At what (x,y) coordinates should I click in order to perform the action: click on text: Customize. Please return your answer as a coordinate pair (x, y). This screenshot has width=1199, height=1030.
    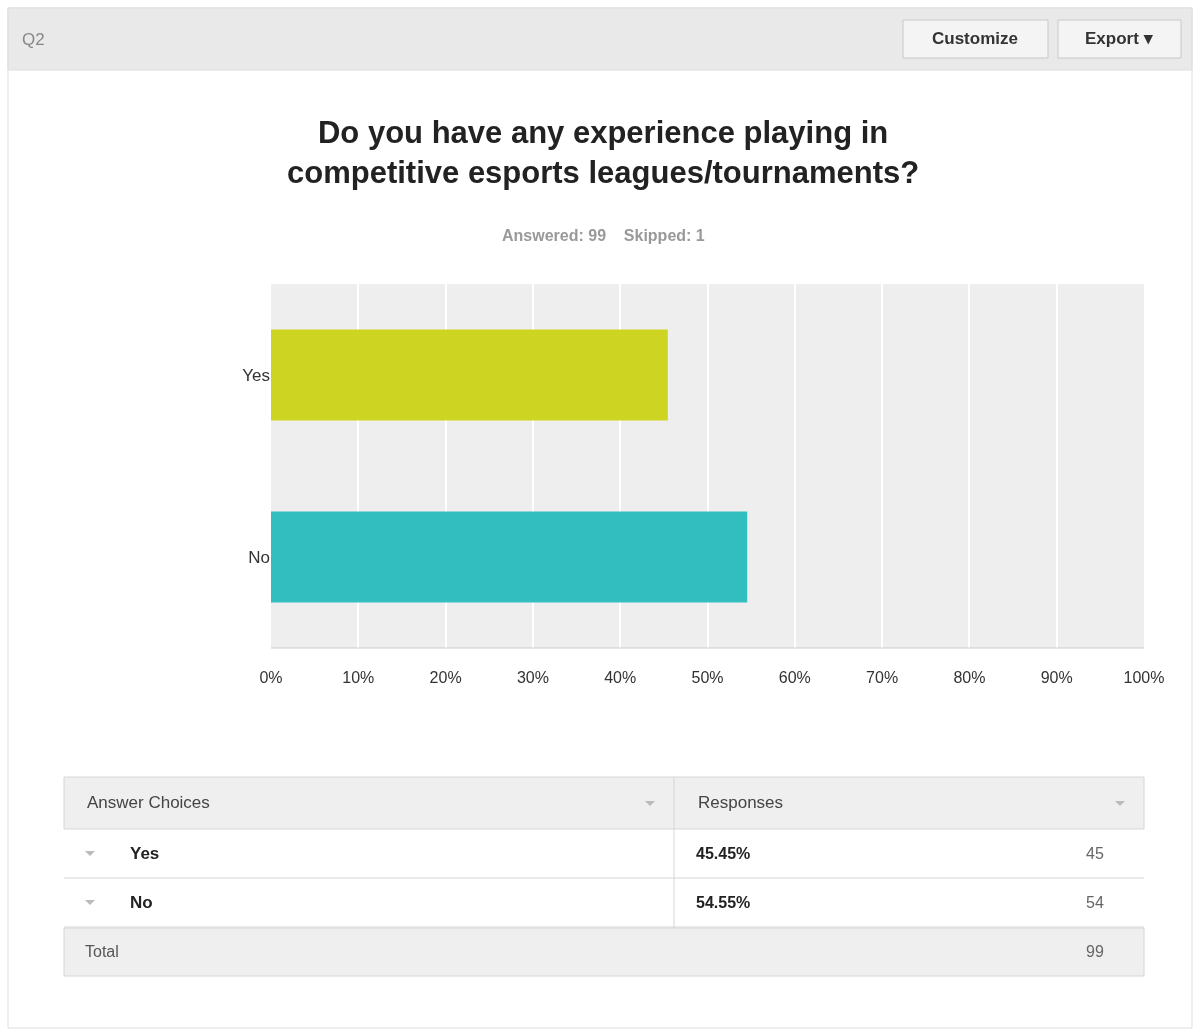
    Looking at the image, I should click on (975, 38).